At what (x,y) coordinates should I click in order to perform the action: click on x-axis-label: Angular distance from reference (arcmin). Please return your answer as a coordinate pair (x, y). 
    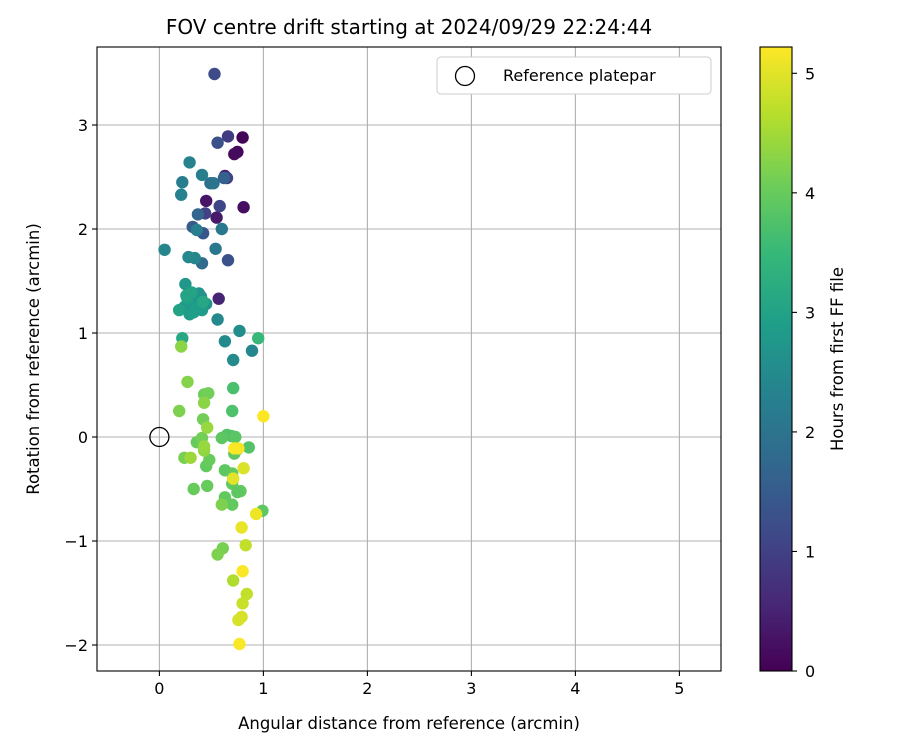
    Looking at the image, I should click on (409, 723).